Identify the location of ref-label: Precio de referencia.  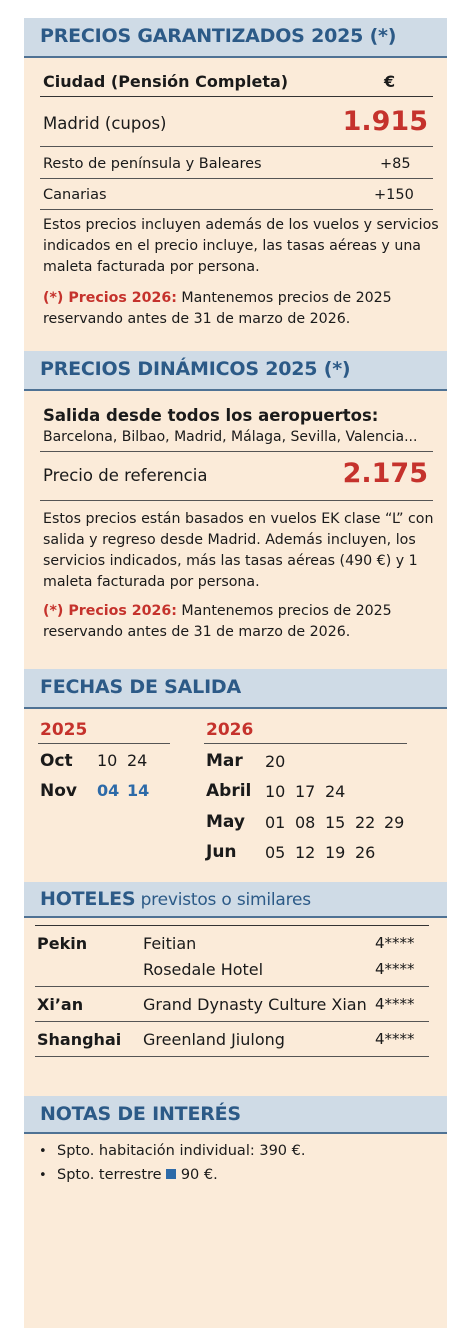
(125, 475).